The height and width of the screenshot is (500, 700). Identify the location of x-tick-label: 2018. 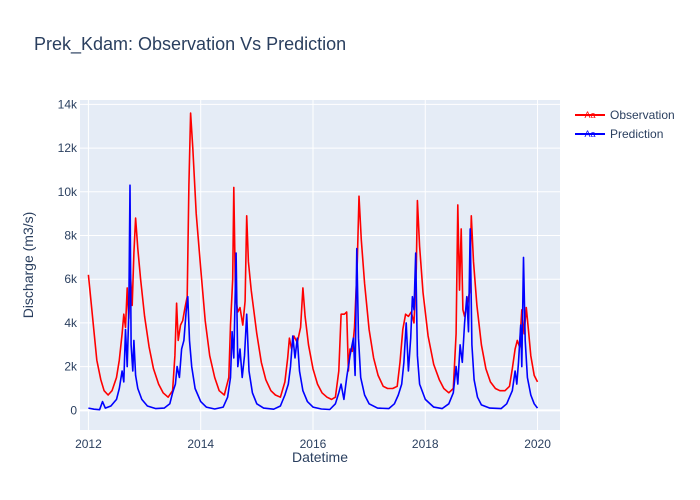
(425, 444).